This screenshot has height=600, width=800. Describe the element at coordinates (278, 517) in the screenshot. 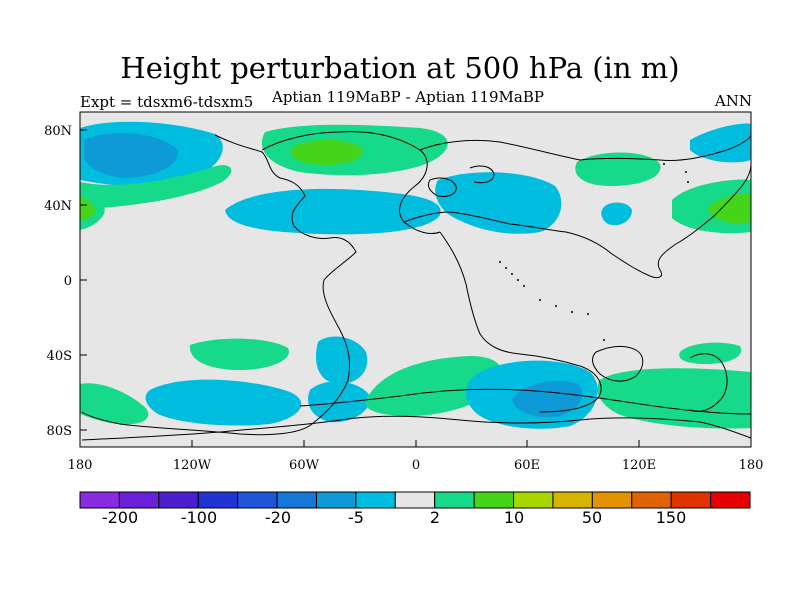

I see `colorbar-label: -20` at that location.